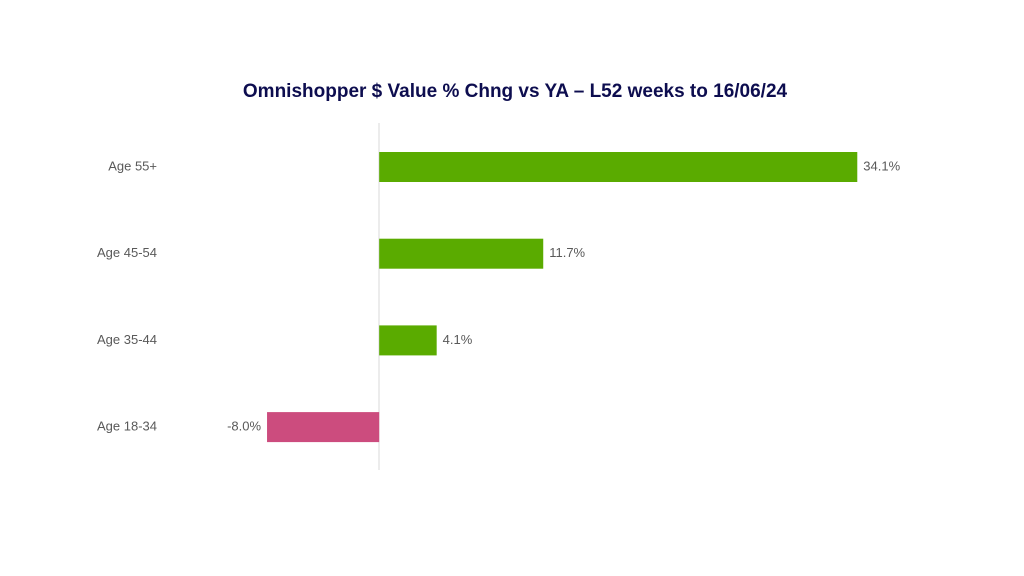  What do you see at coordinates (127, 426) in the screenshot?
I see `category-label: Age 18-34` at bounding box center [127, 426].